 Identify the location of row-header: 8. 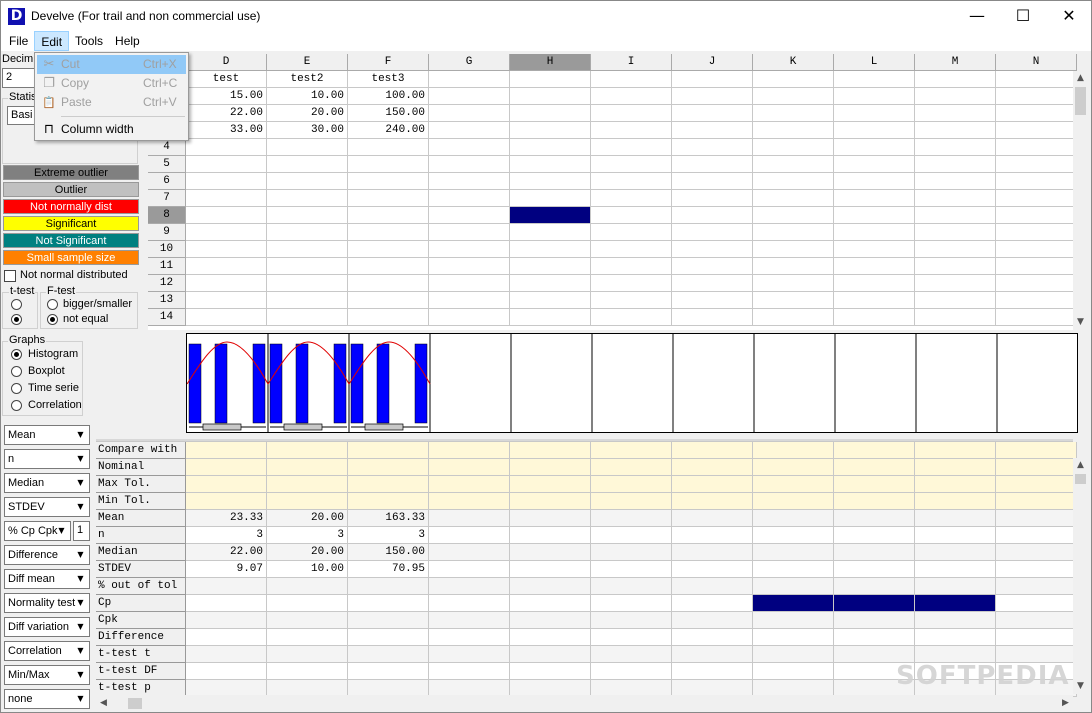
(167, 215).